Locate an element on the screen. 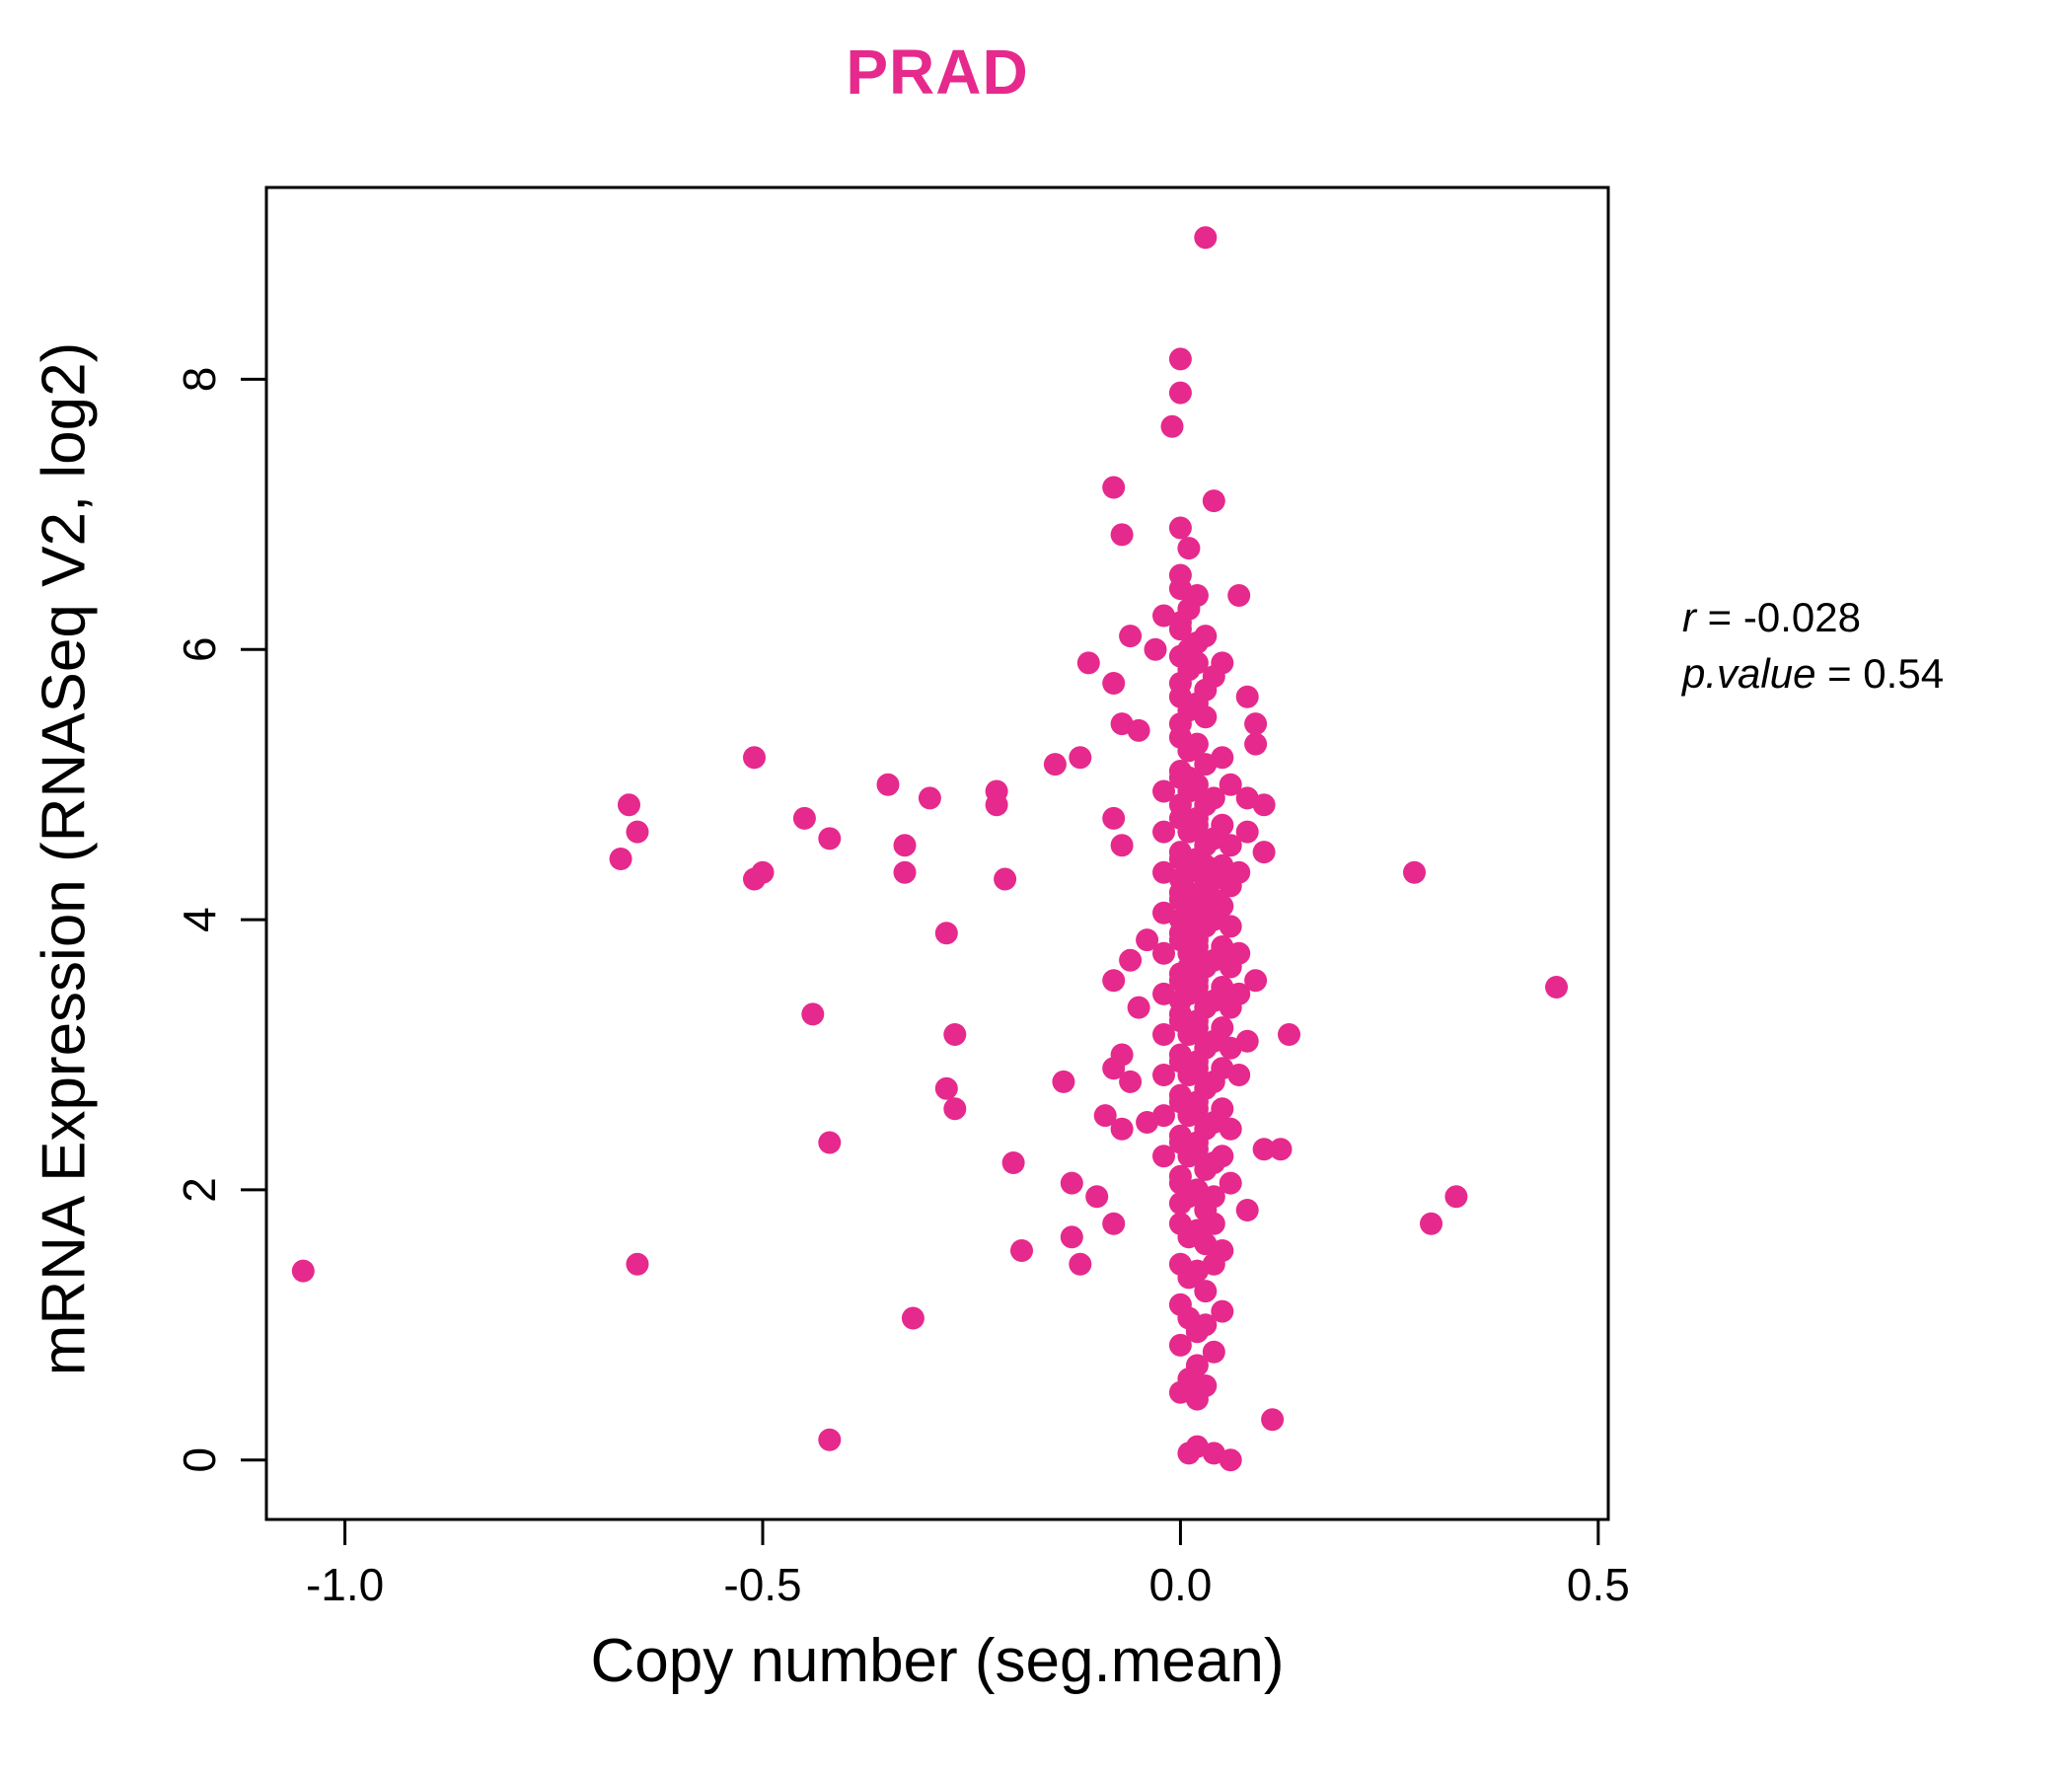  y-axis-tick-label: 4 is located at coordinates (200, 920).